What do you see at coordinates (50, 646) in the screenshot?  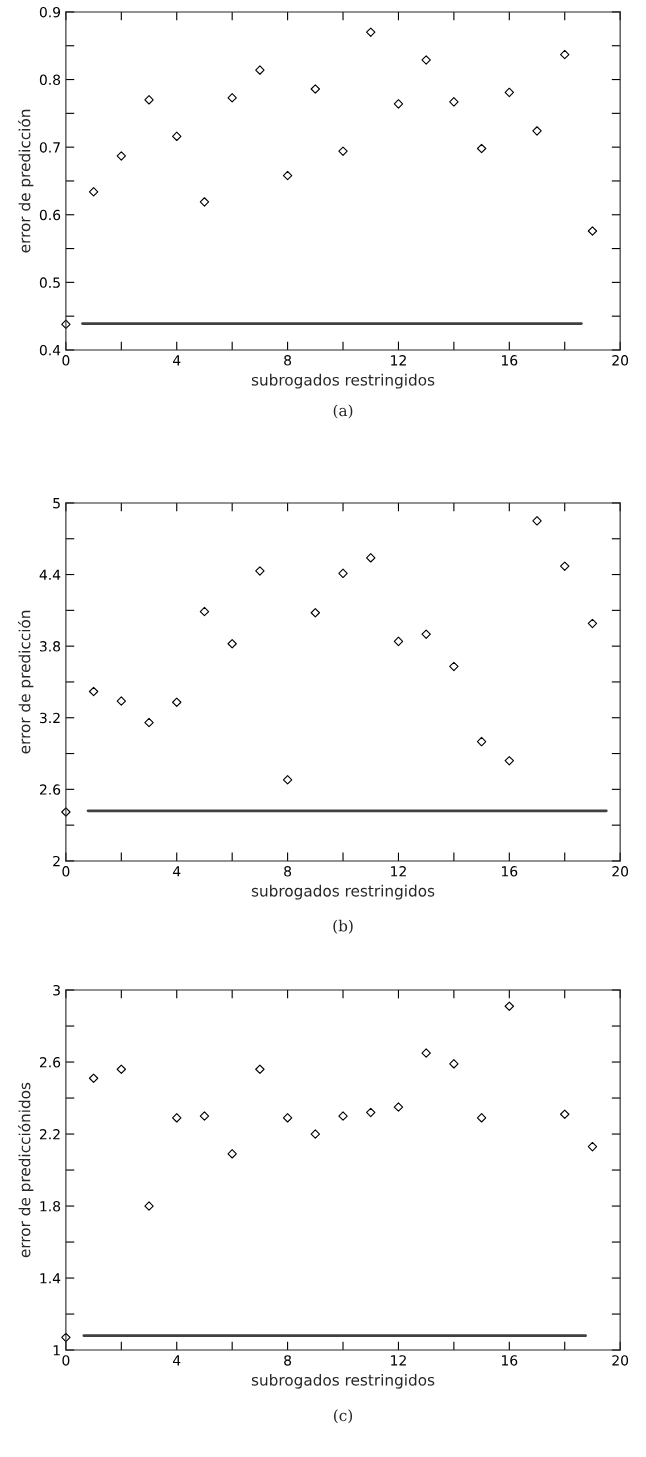 I see `y-tick-label: 3.8` at bounding box center [50, 646].